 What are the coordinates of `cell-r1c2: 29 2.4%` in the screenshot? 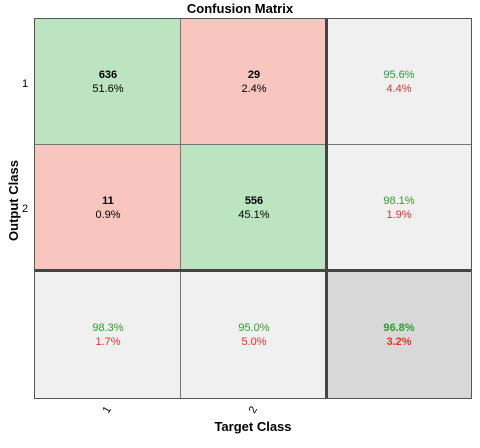 It's located at (254, 82).